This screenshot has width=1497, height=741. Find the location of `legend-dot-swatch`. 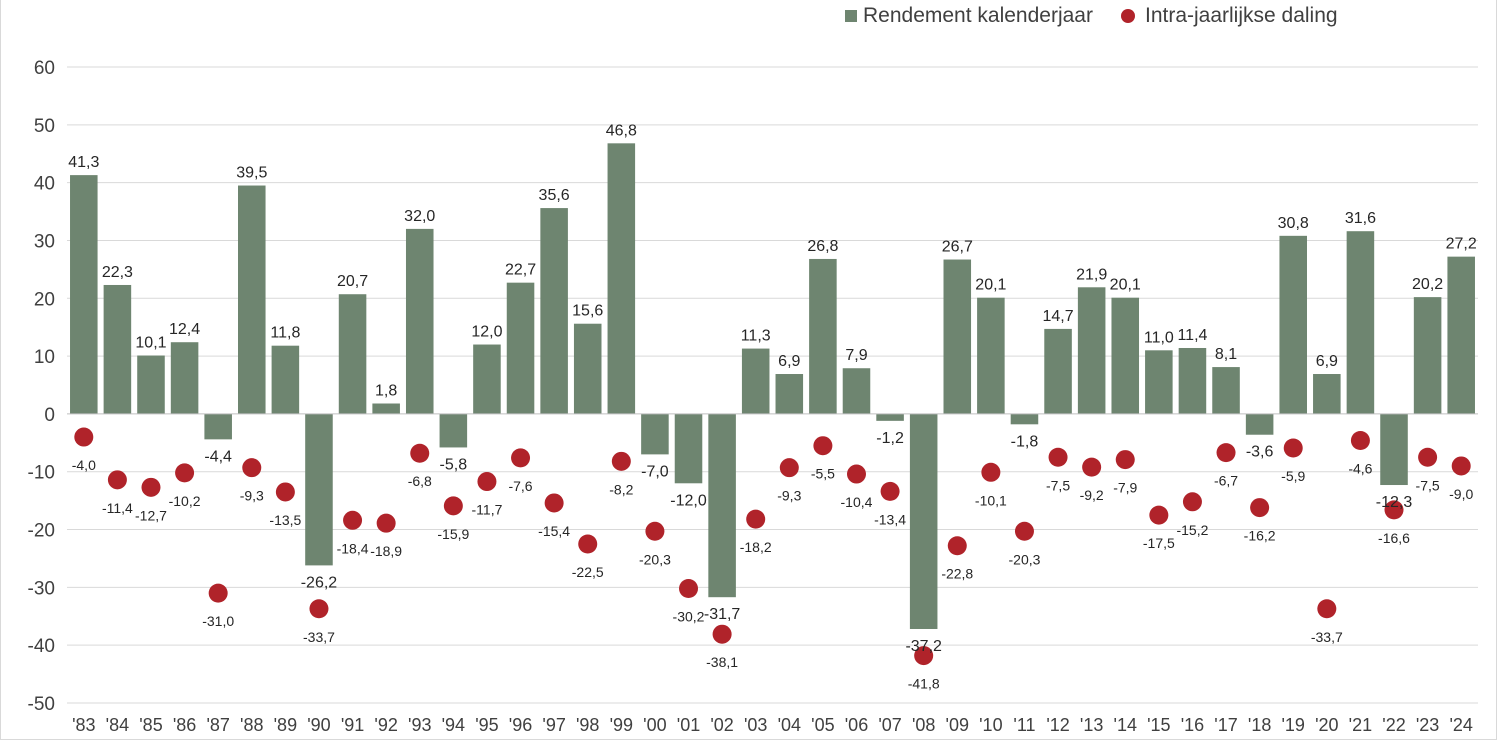

legend-dot-swatch is located at coordinates (1127, 16).